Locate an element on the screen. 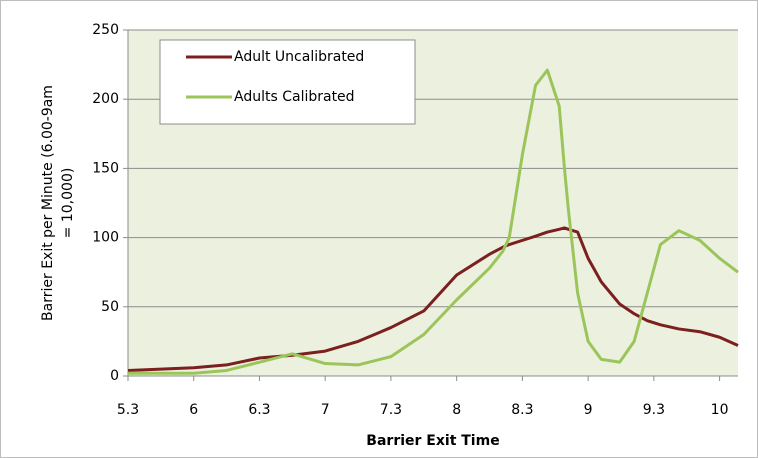 The width and height of the screenshot is (758, 458). y-tick-label: 0 is located at coordinates (114, 376).